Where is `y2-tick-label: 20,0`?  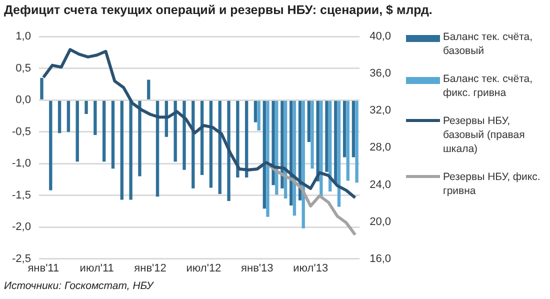 y2-tick-label: 20,0 is located at coordinates (381, 222).